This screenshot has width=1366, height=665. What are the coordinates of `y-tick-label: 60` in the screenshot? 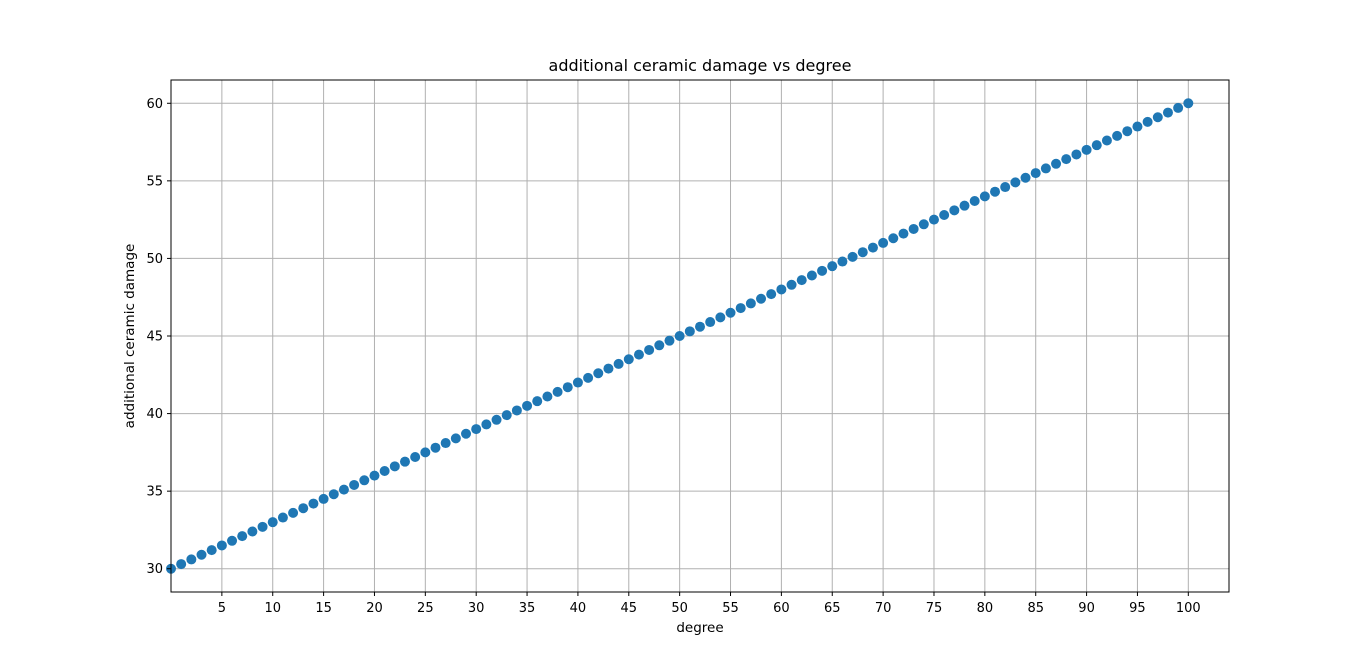 It's located at (154, 104).